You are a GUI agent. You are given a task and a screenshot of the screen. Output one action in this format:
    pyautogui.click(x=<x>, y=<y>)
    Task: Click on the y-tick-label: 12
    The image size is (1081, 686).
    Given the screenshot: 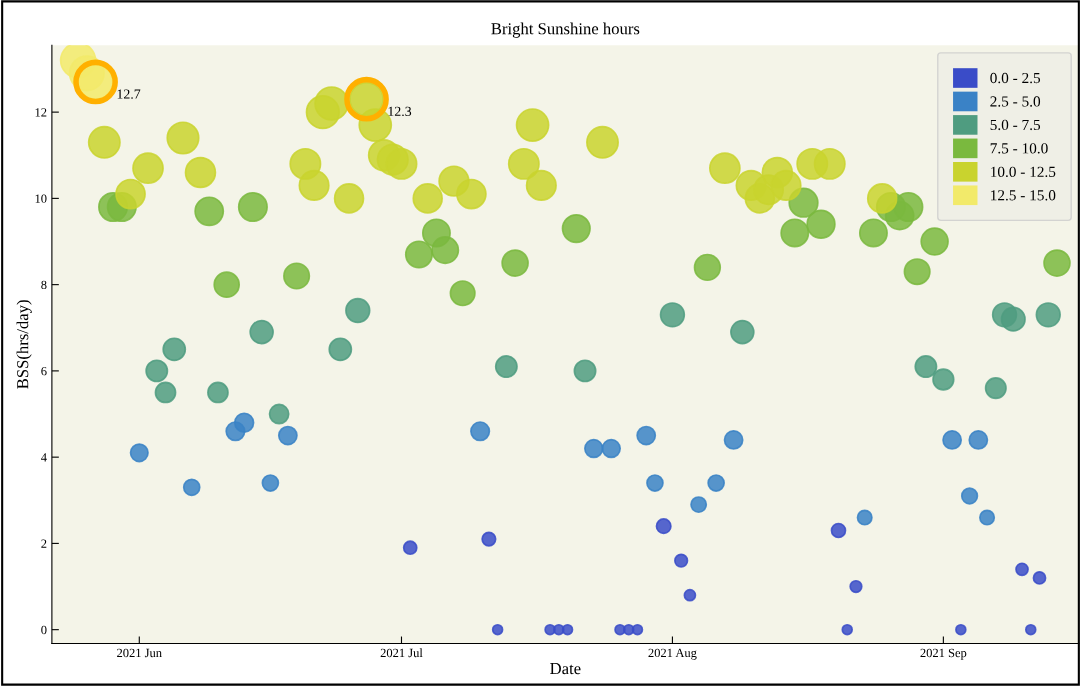 What is the action you would take?
    pyautogui.click(x=41, y=112)
    